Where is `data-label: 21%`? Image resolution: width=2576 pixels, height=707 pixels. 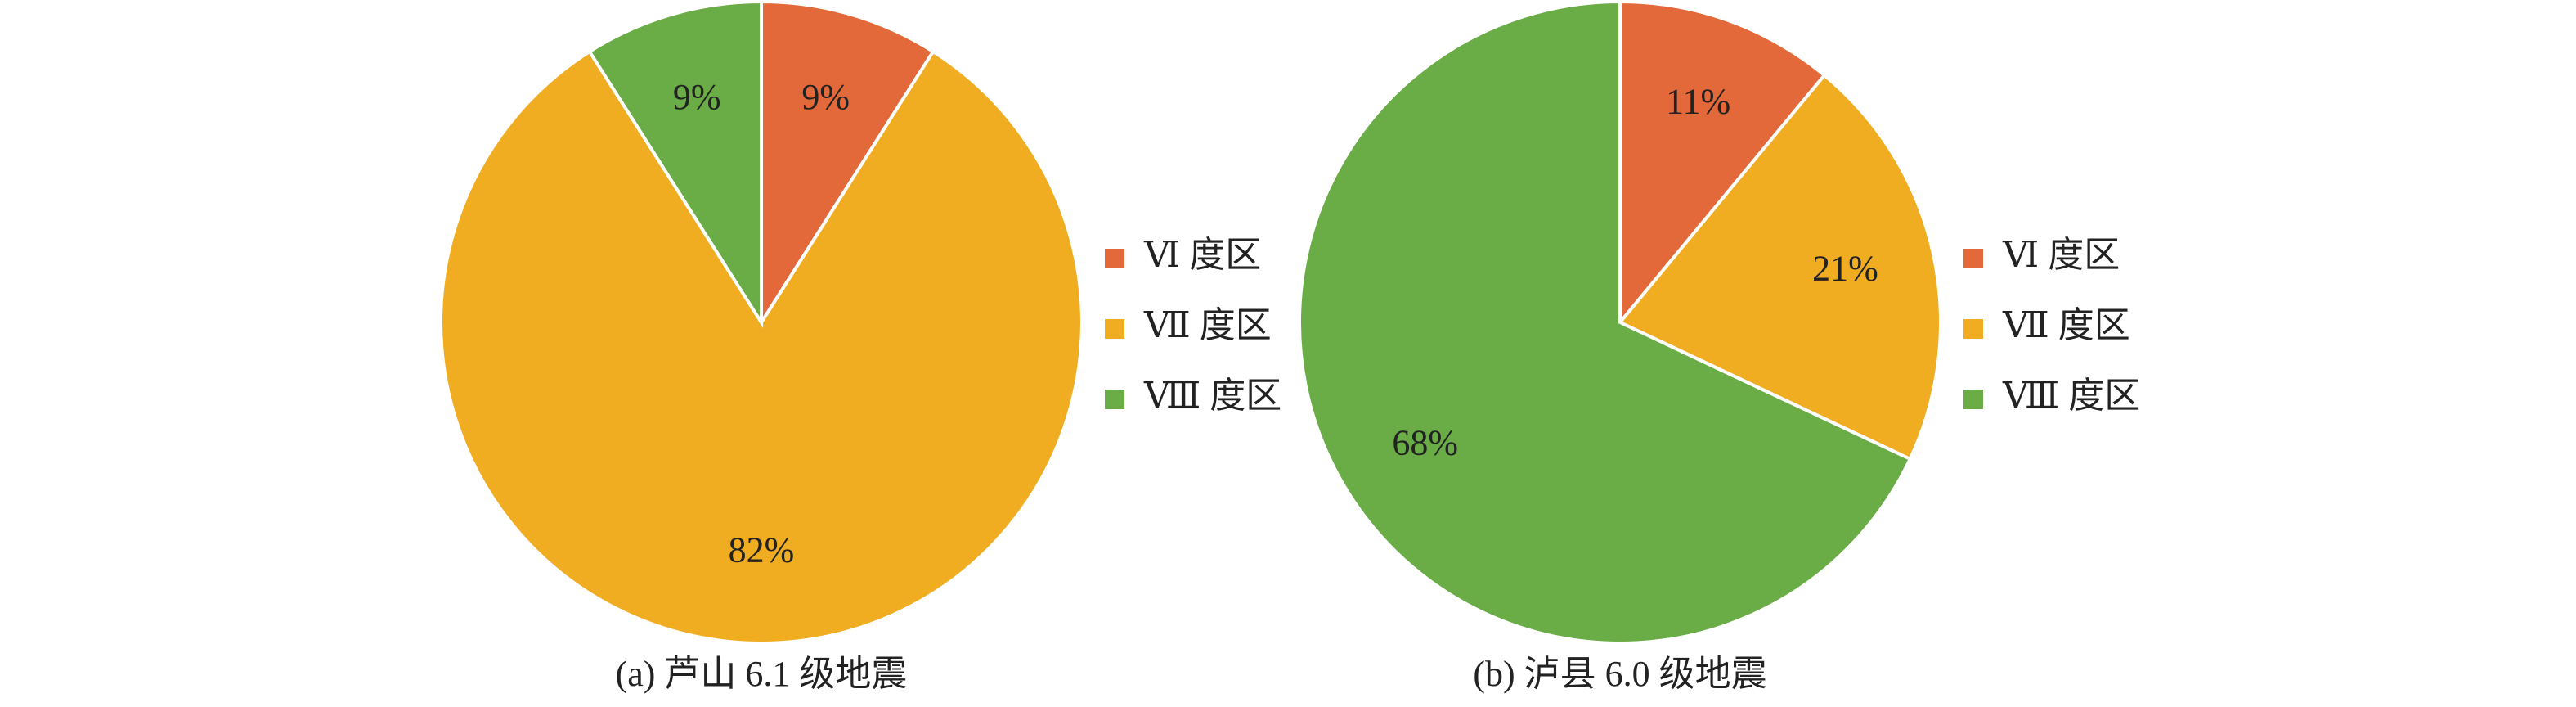 data-label: 21% is located at coordinates (1845, 269).